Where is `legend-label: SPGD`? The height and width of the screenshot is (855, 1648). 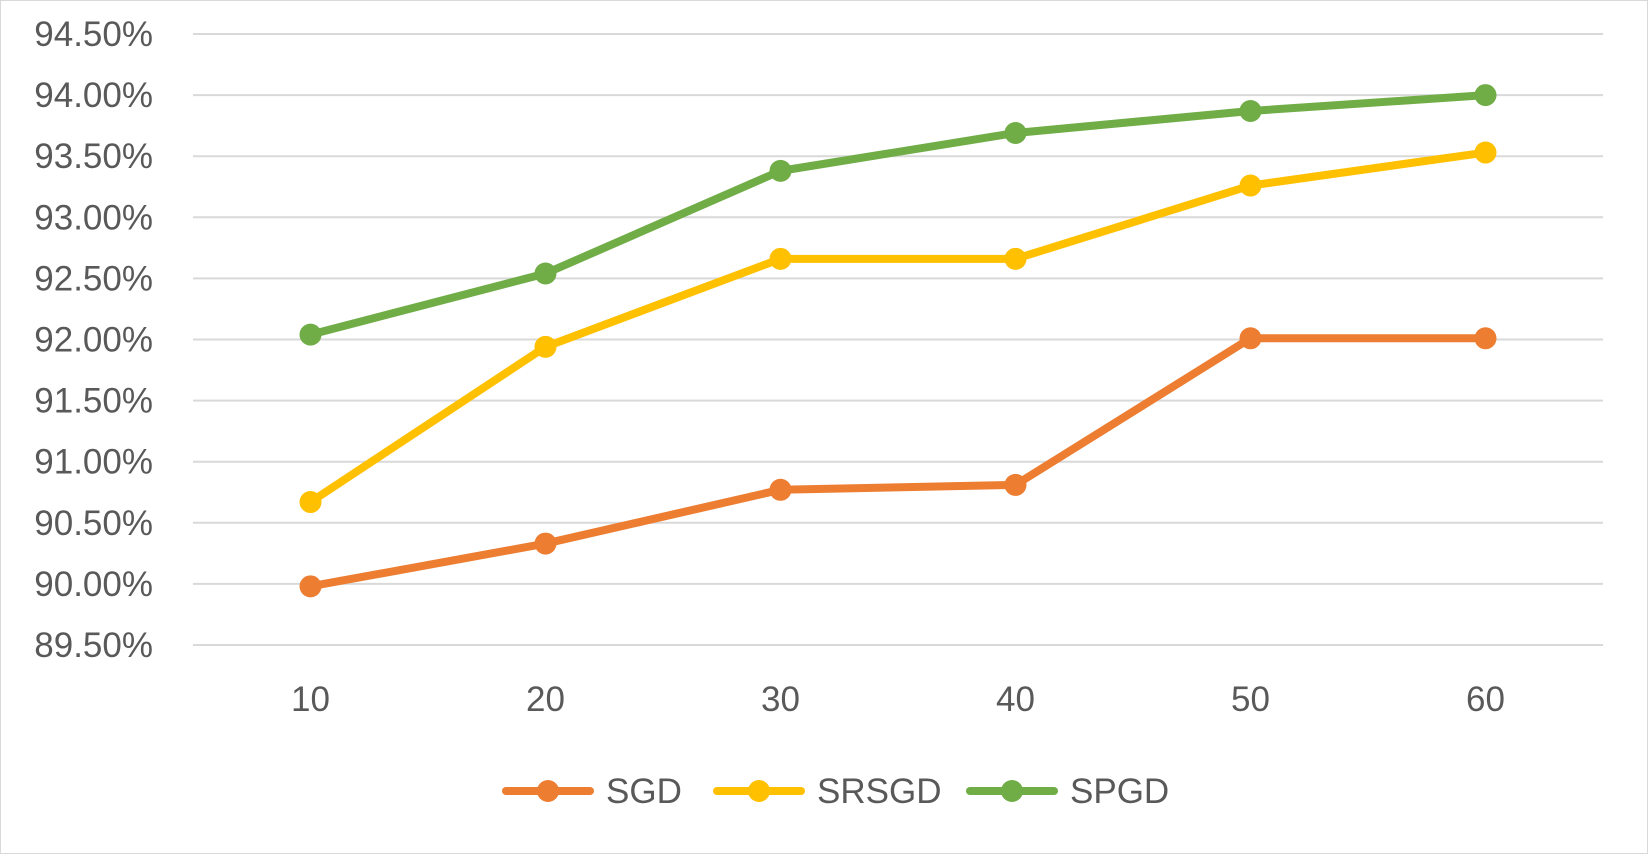 legend-label: SPGD is located at coordinates (1119, 791).